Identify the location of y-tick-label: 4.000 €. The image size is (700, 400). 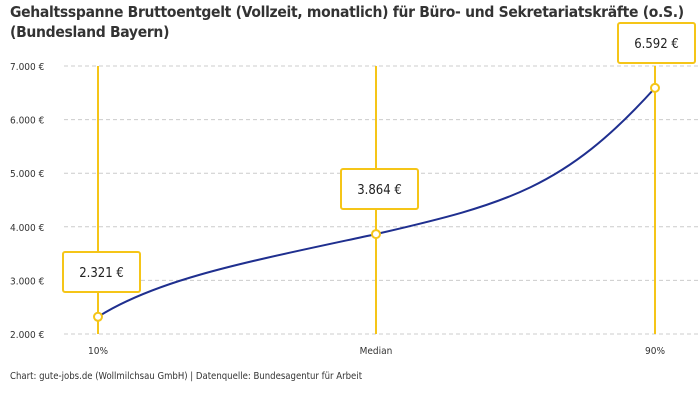
(27, 228).